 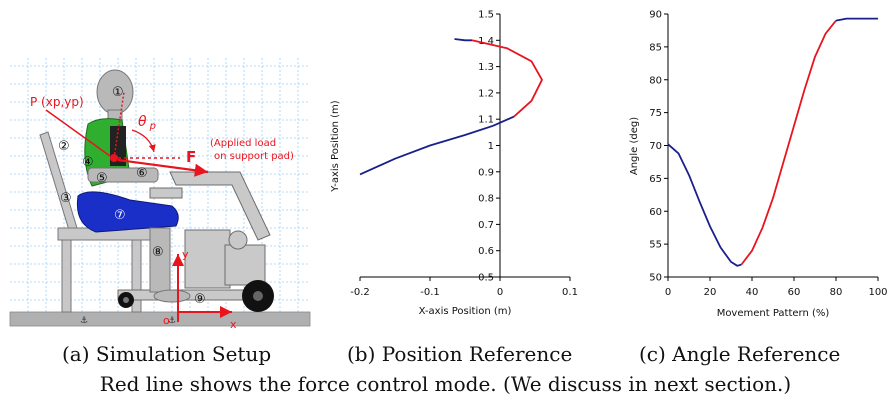 What do you see at coordinates (486, 251) in the screenshot?
I see `position-ytick-label: 0.6` at bounding box center [486, 251].